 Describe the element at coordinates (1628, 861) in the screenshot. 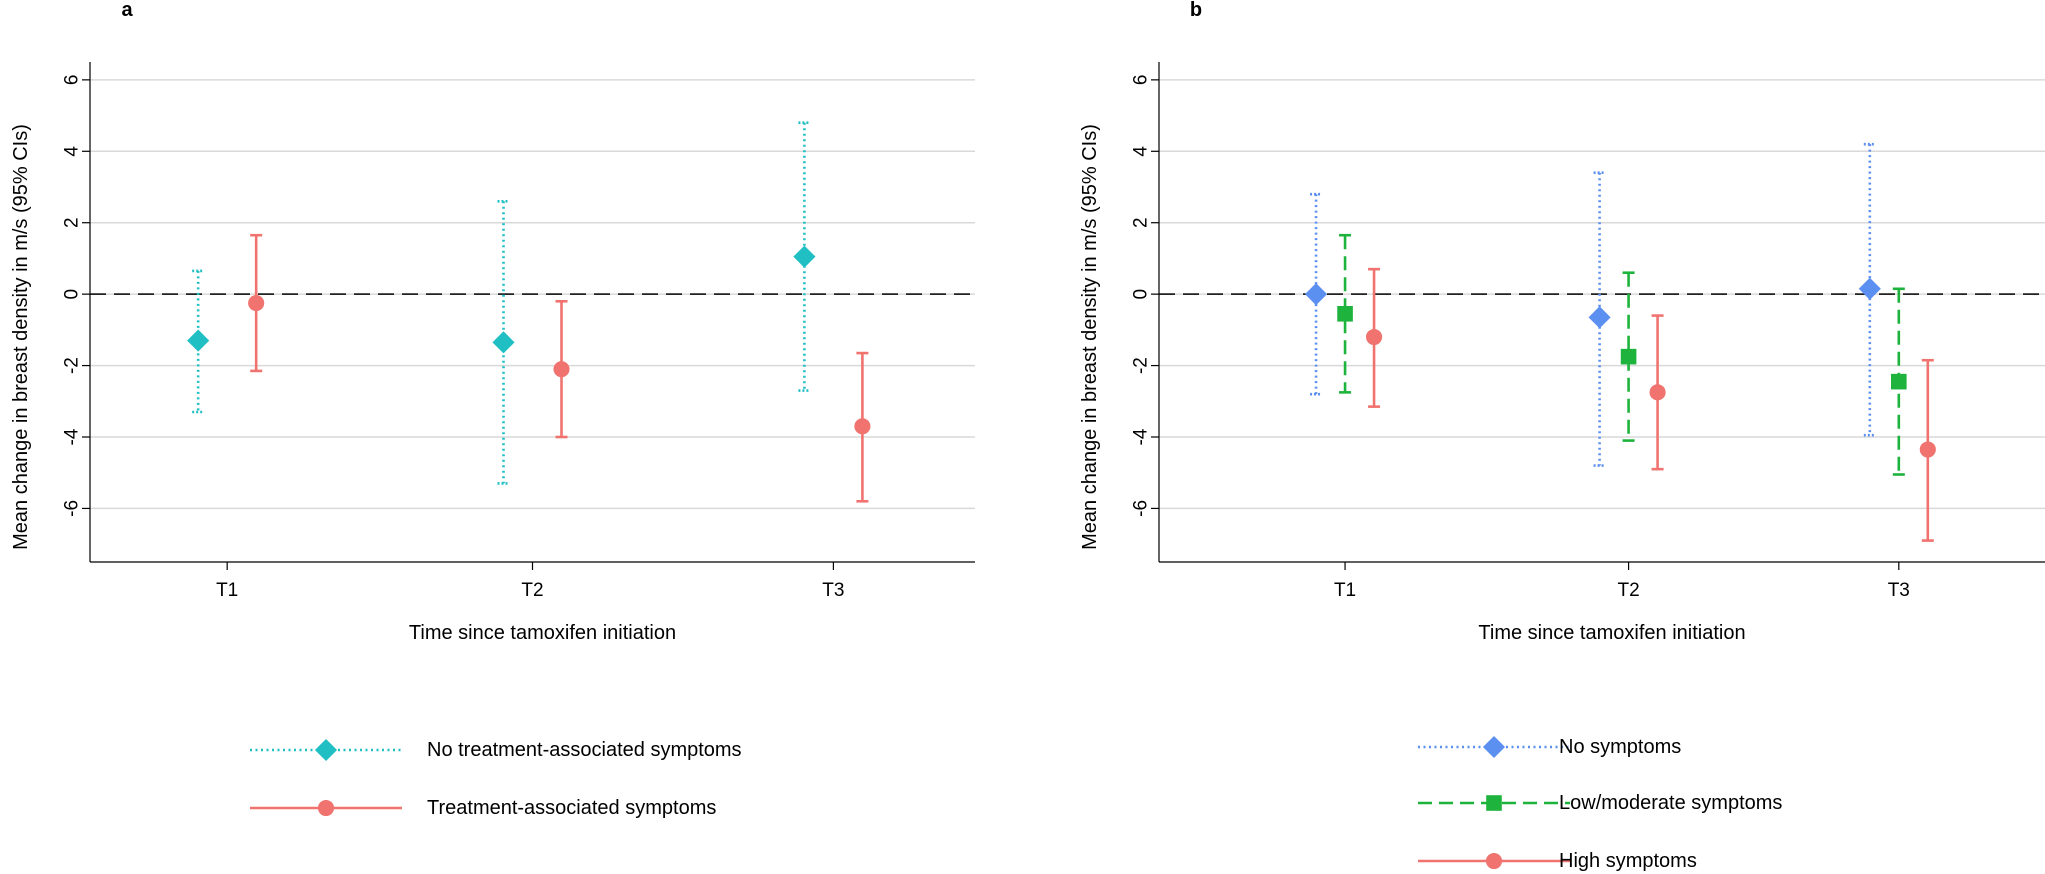

I see `legend-label: High symptoms` at that location.